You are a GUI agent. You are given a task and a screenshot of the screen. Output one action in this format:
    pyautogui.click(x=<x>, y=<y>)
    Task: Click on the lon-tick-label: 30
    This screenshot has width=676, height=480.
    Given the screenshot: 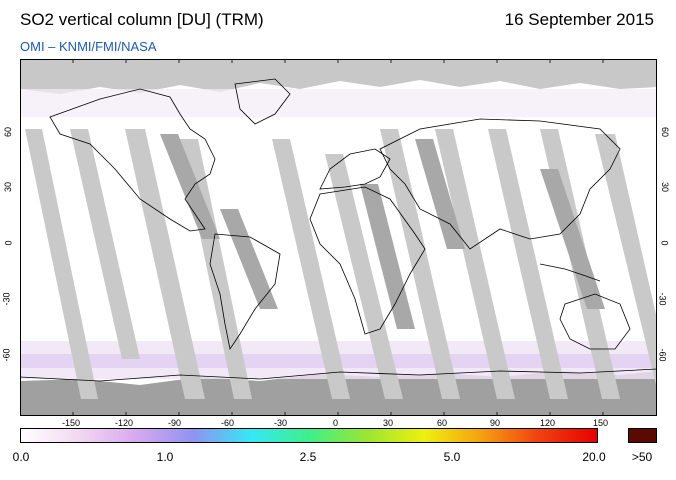 What is the action you would take?
    pyautogui.click(x=388, y=423)
    